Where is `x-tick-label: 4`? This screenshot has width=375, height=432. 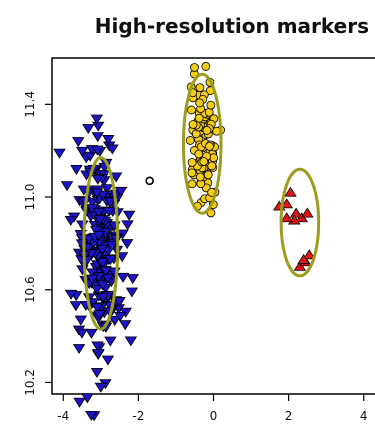 x-tick-label: 4 is located at coordinates (364, 416).